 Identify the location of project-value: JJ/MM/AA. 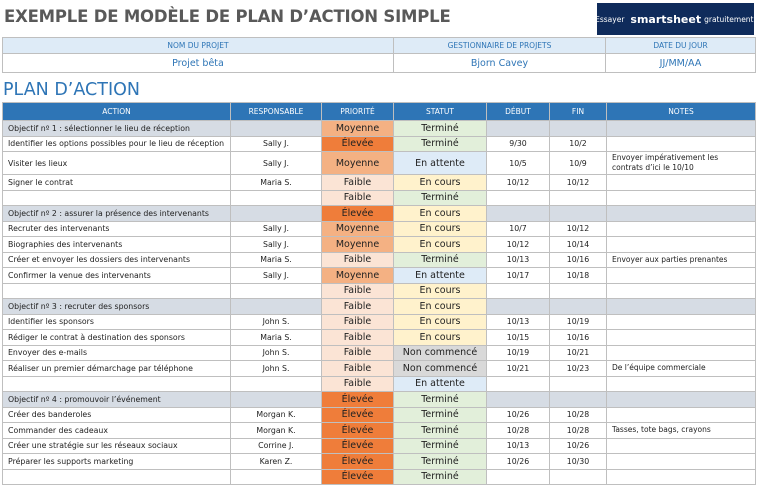
(680, 63).